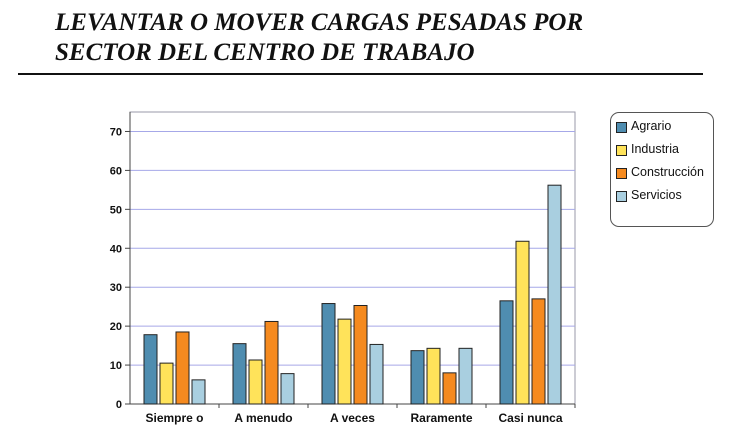 This screenshot has width=731, height=431. I want to click on chart-title-line-2: SECTOR DEL CENTRO DE TRABAJO, so click(265, 52).